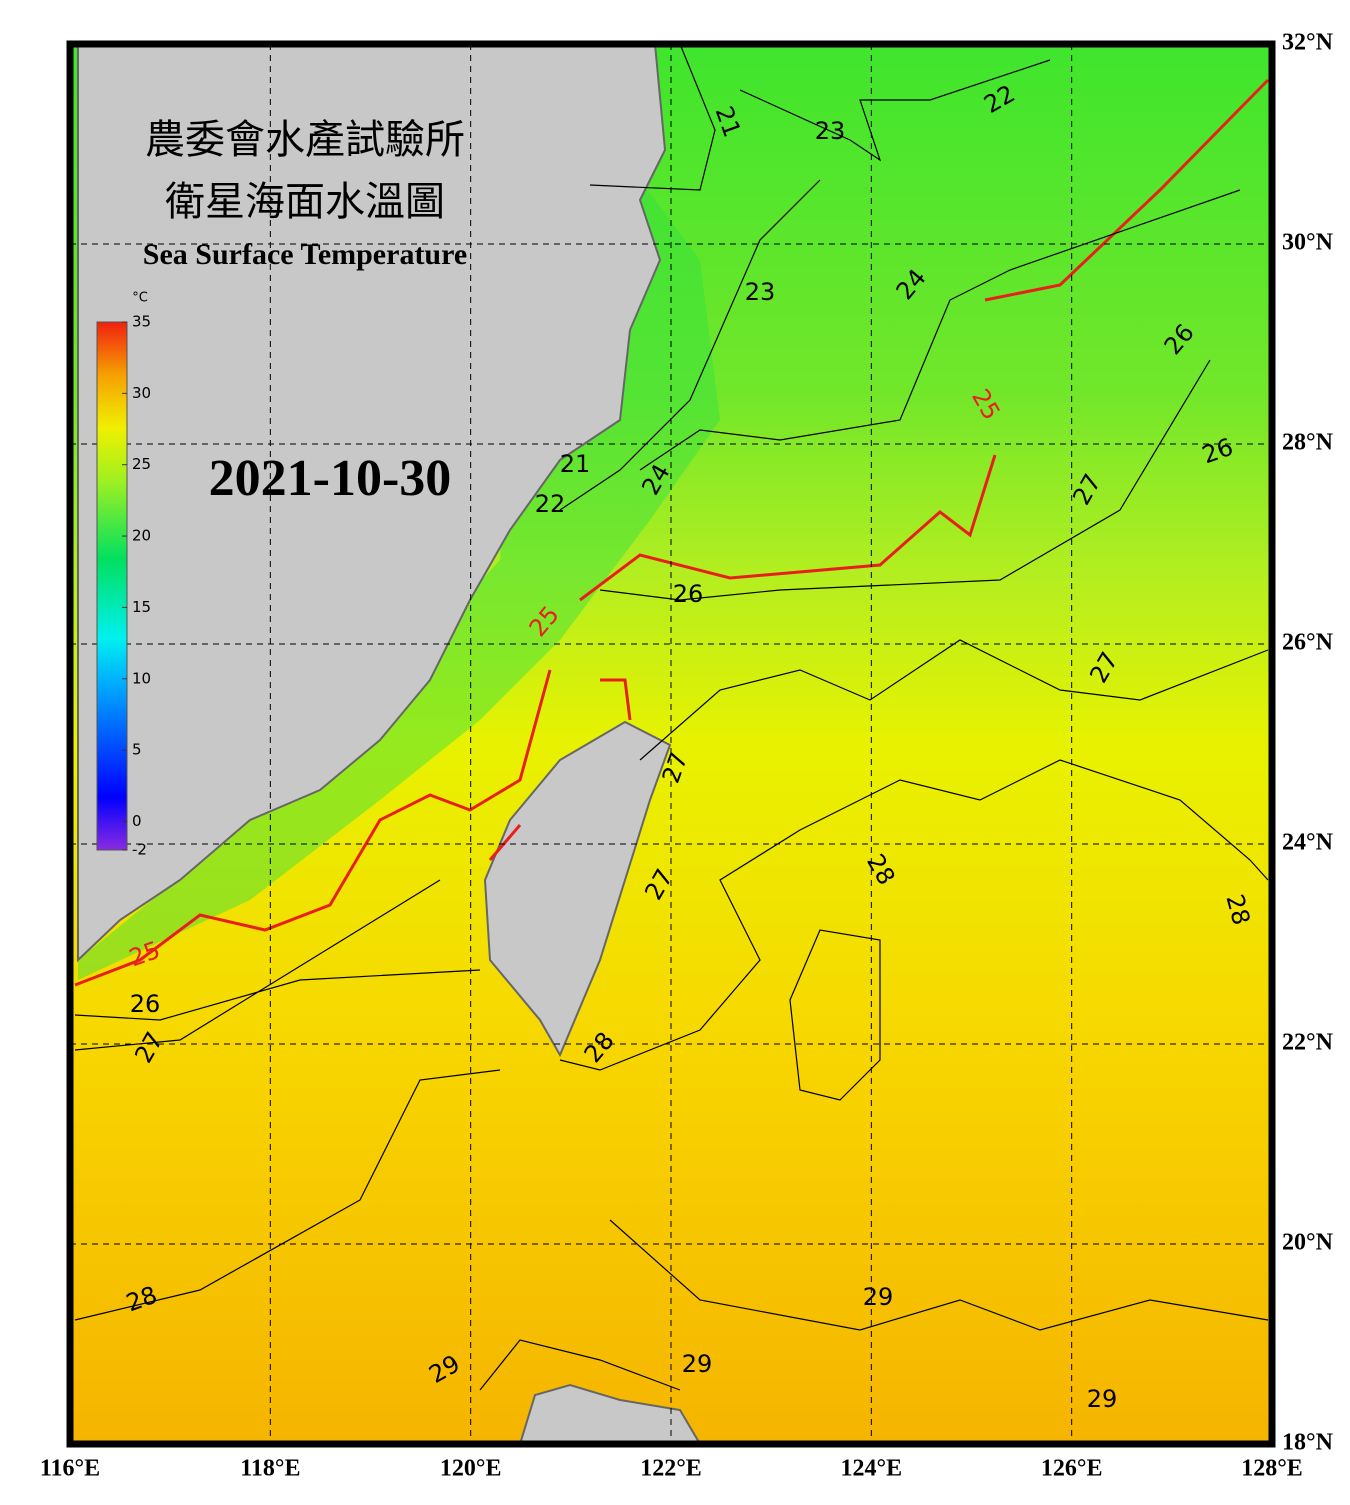  I want to click on colorbar-tick-label: -2, so click(139, 850).